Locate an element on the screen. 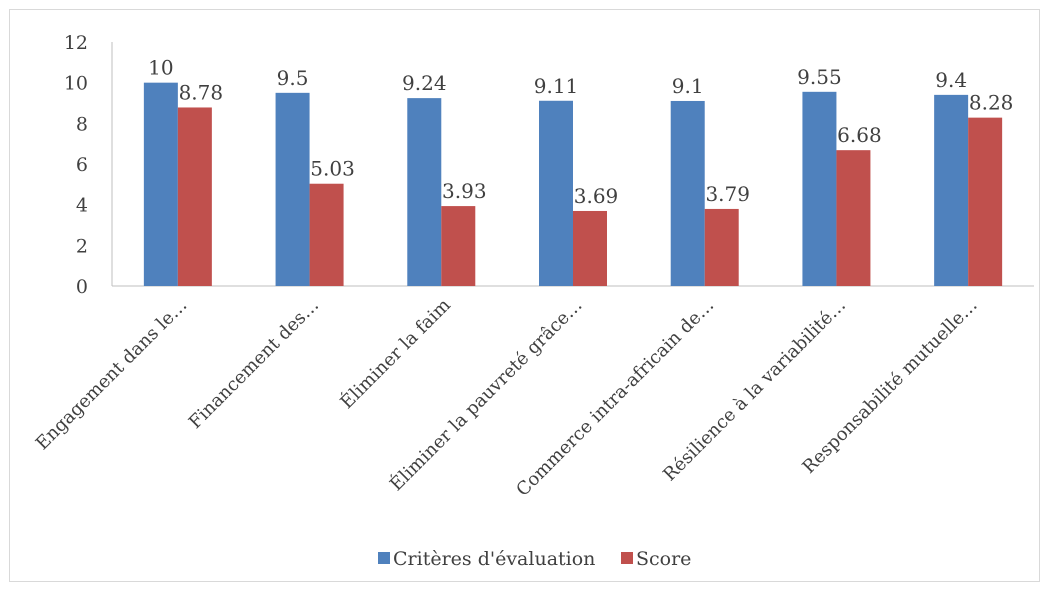  data-label: 5.03 is located at coordinates (332, 169).